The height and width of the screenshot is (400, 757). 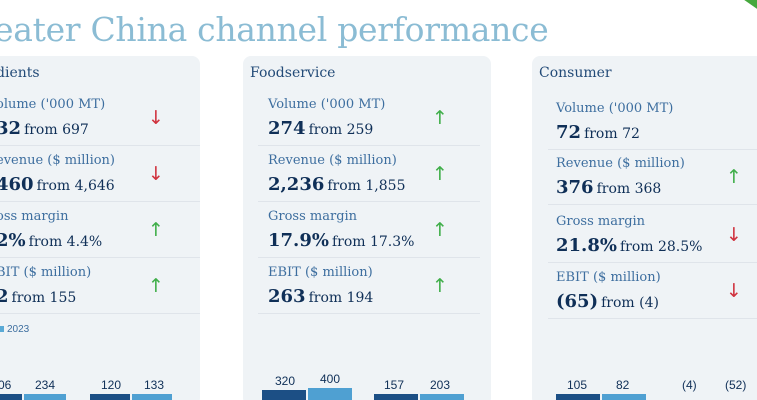 I want to click on corner-logo-mark, so click(x=748, y=6).